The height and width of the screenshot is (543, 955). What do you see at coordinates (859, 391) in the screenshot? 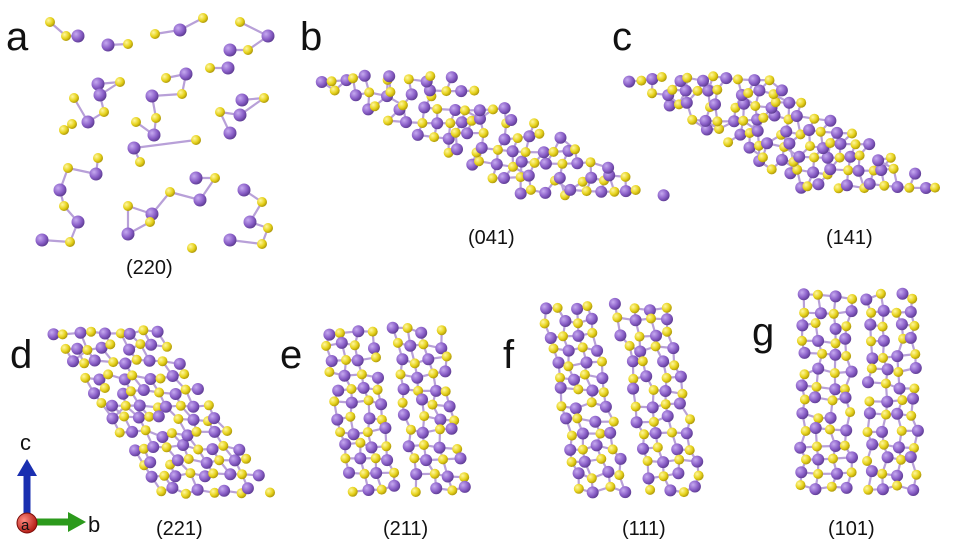
I see `panel-g-structure` at bounding box center [859, 391].